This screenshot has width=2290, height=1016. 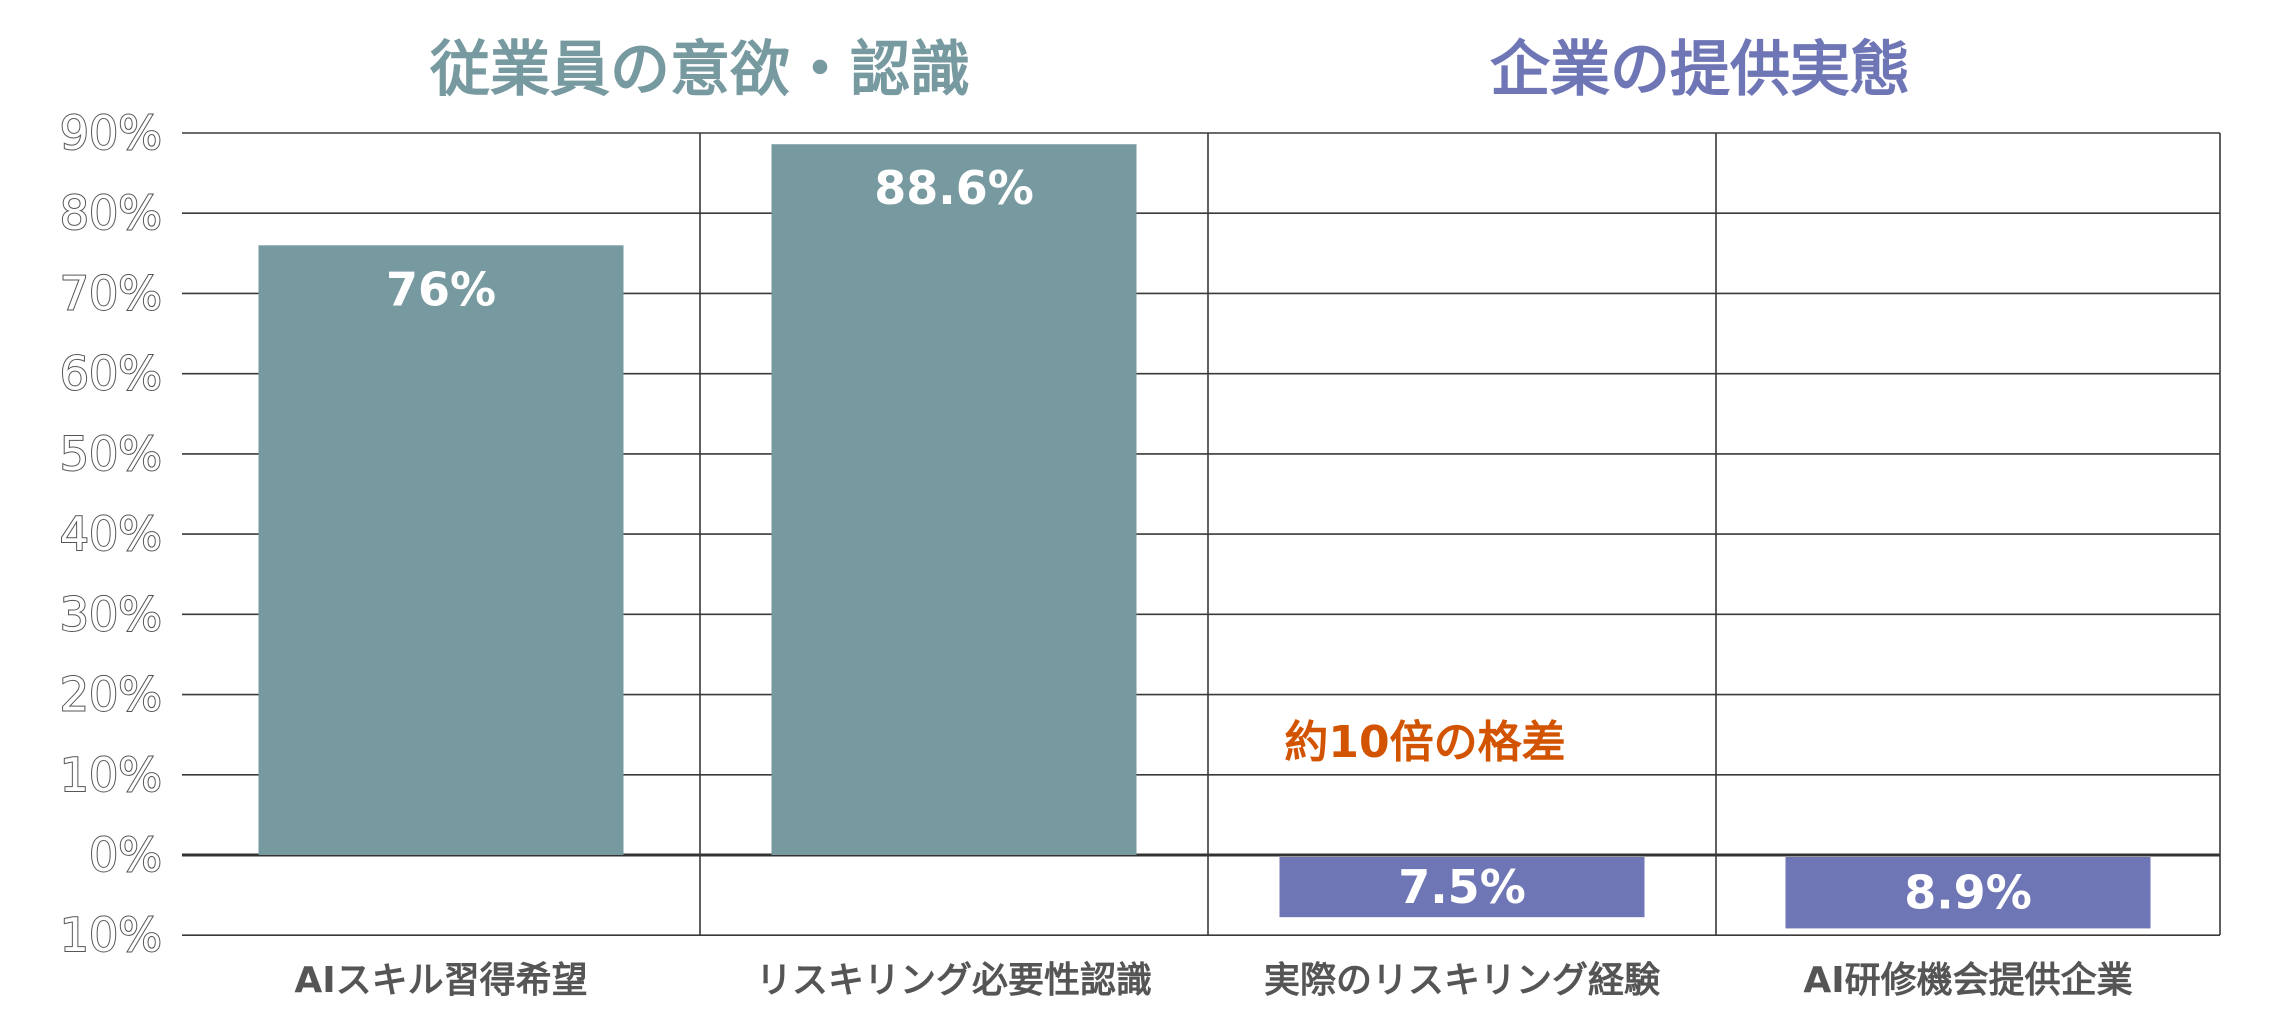 What do you see at coordinates (111, 133) in the screenshot?
I see `y-tick-label: 90%` at bounding box center [111, 133].